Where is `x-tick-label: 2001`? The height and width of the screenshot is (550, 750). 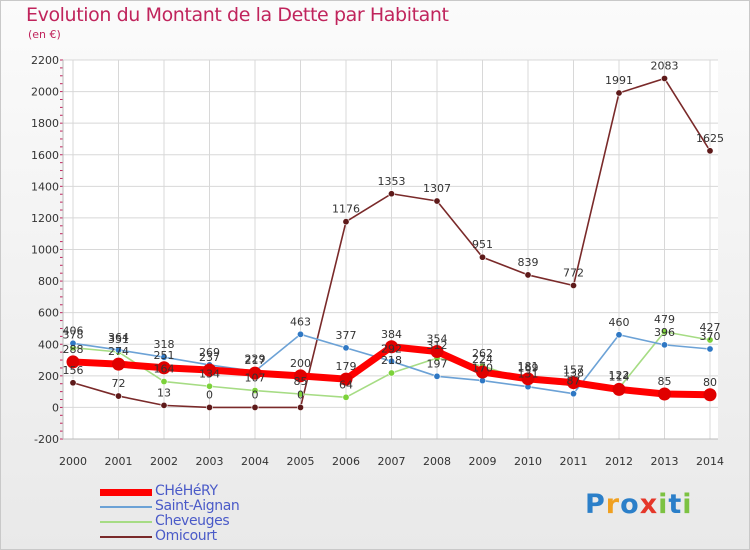
x-tick-label: 2001 is located at coordinates (119, 461).